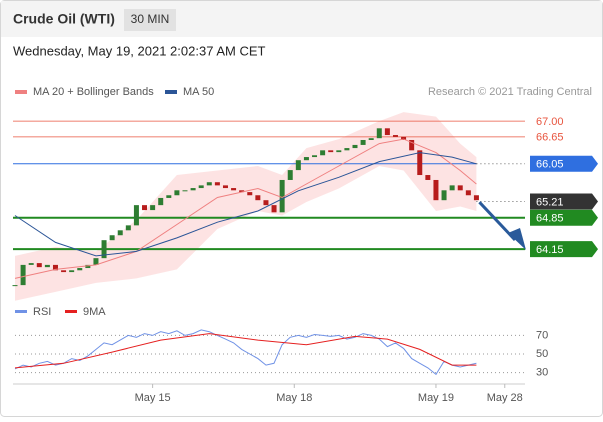 This screenshot has height=422, width=603. I want to click on legend-label: 9MA, so click(94, 312).